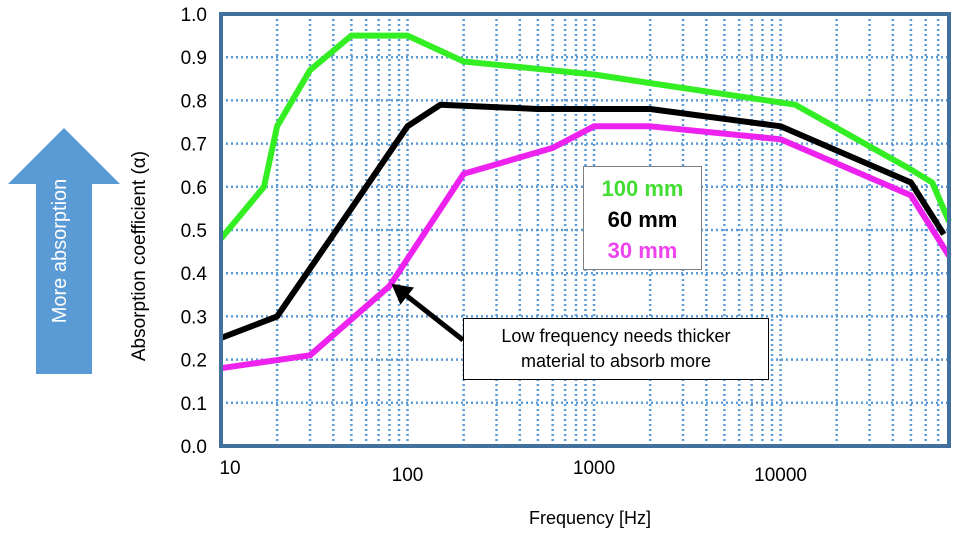 This screenshot has height=535, width=960. What do you see at coordinates (139, 256) in the screenshot?
I see `y-axis-label: Absorption coefficient (α)` at bounding box center [139, 256].